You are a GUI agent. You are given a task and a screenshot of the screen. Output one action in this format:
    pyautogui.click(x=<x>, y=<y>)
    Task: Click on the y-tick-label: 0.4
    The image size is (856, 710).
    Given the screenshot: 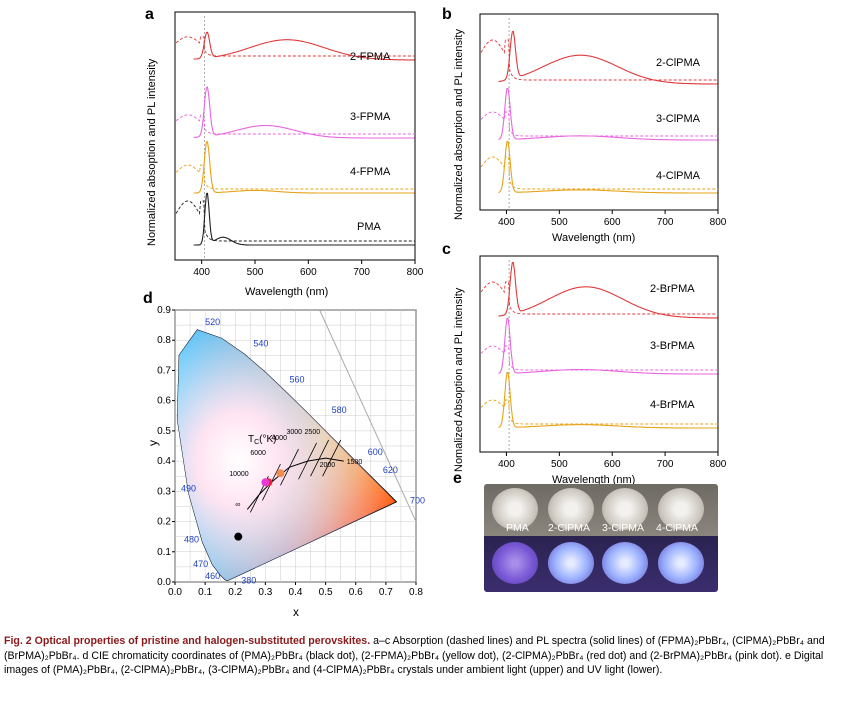 What is the action you would take?
    pyautogui.click(x=164, y=461)
    